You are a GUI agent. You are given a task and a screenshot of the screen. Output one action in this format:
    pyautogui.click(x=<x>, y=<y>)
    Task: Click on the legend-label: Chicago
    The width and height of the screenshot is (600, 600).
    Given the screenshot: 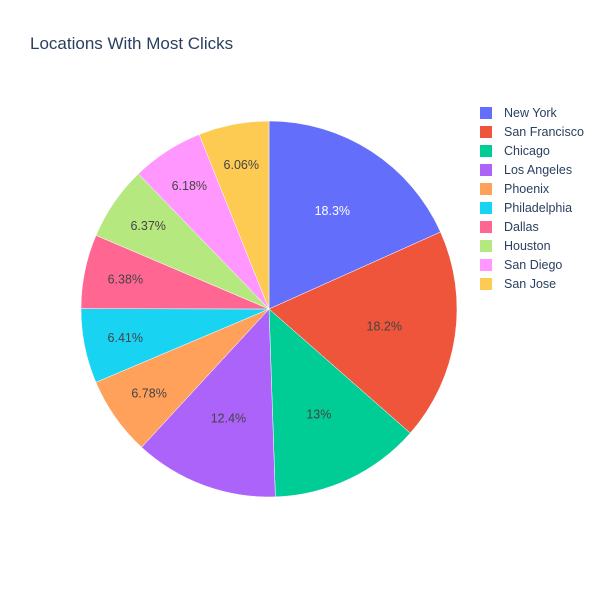 What is the action you would take?
    pyautogui.click(x=527, y=150)
    